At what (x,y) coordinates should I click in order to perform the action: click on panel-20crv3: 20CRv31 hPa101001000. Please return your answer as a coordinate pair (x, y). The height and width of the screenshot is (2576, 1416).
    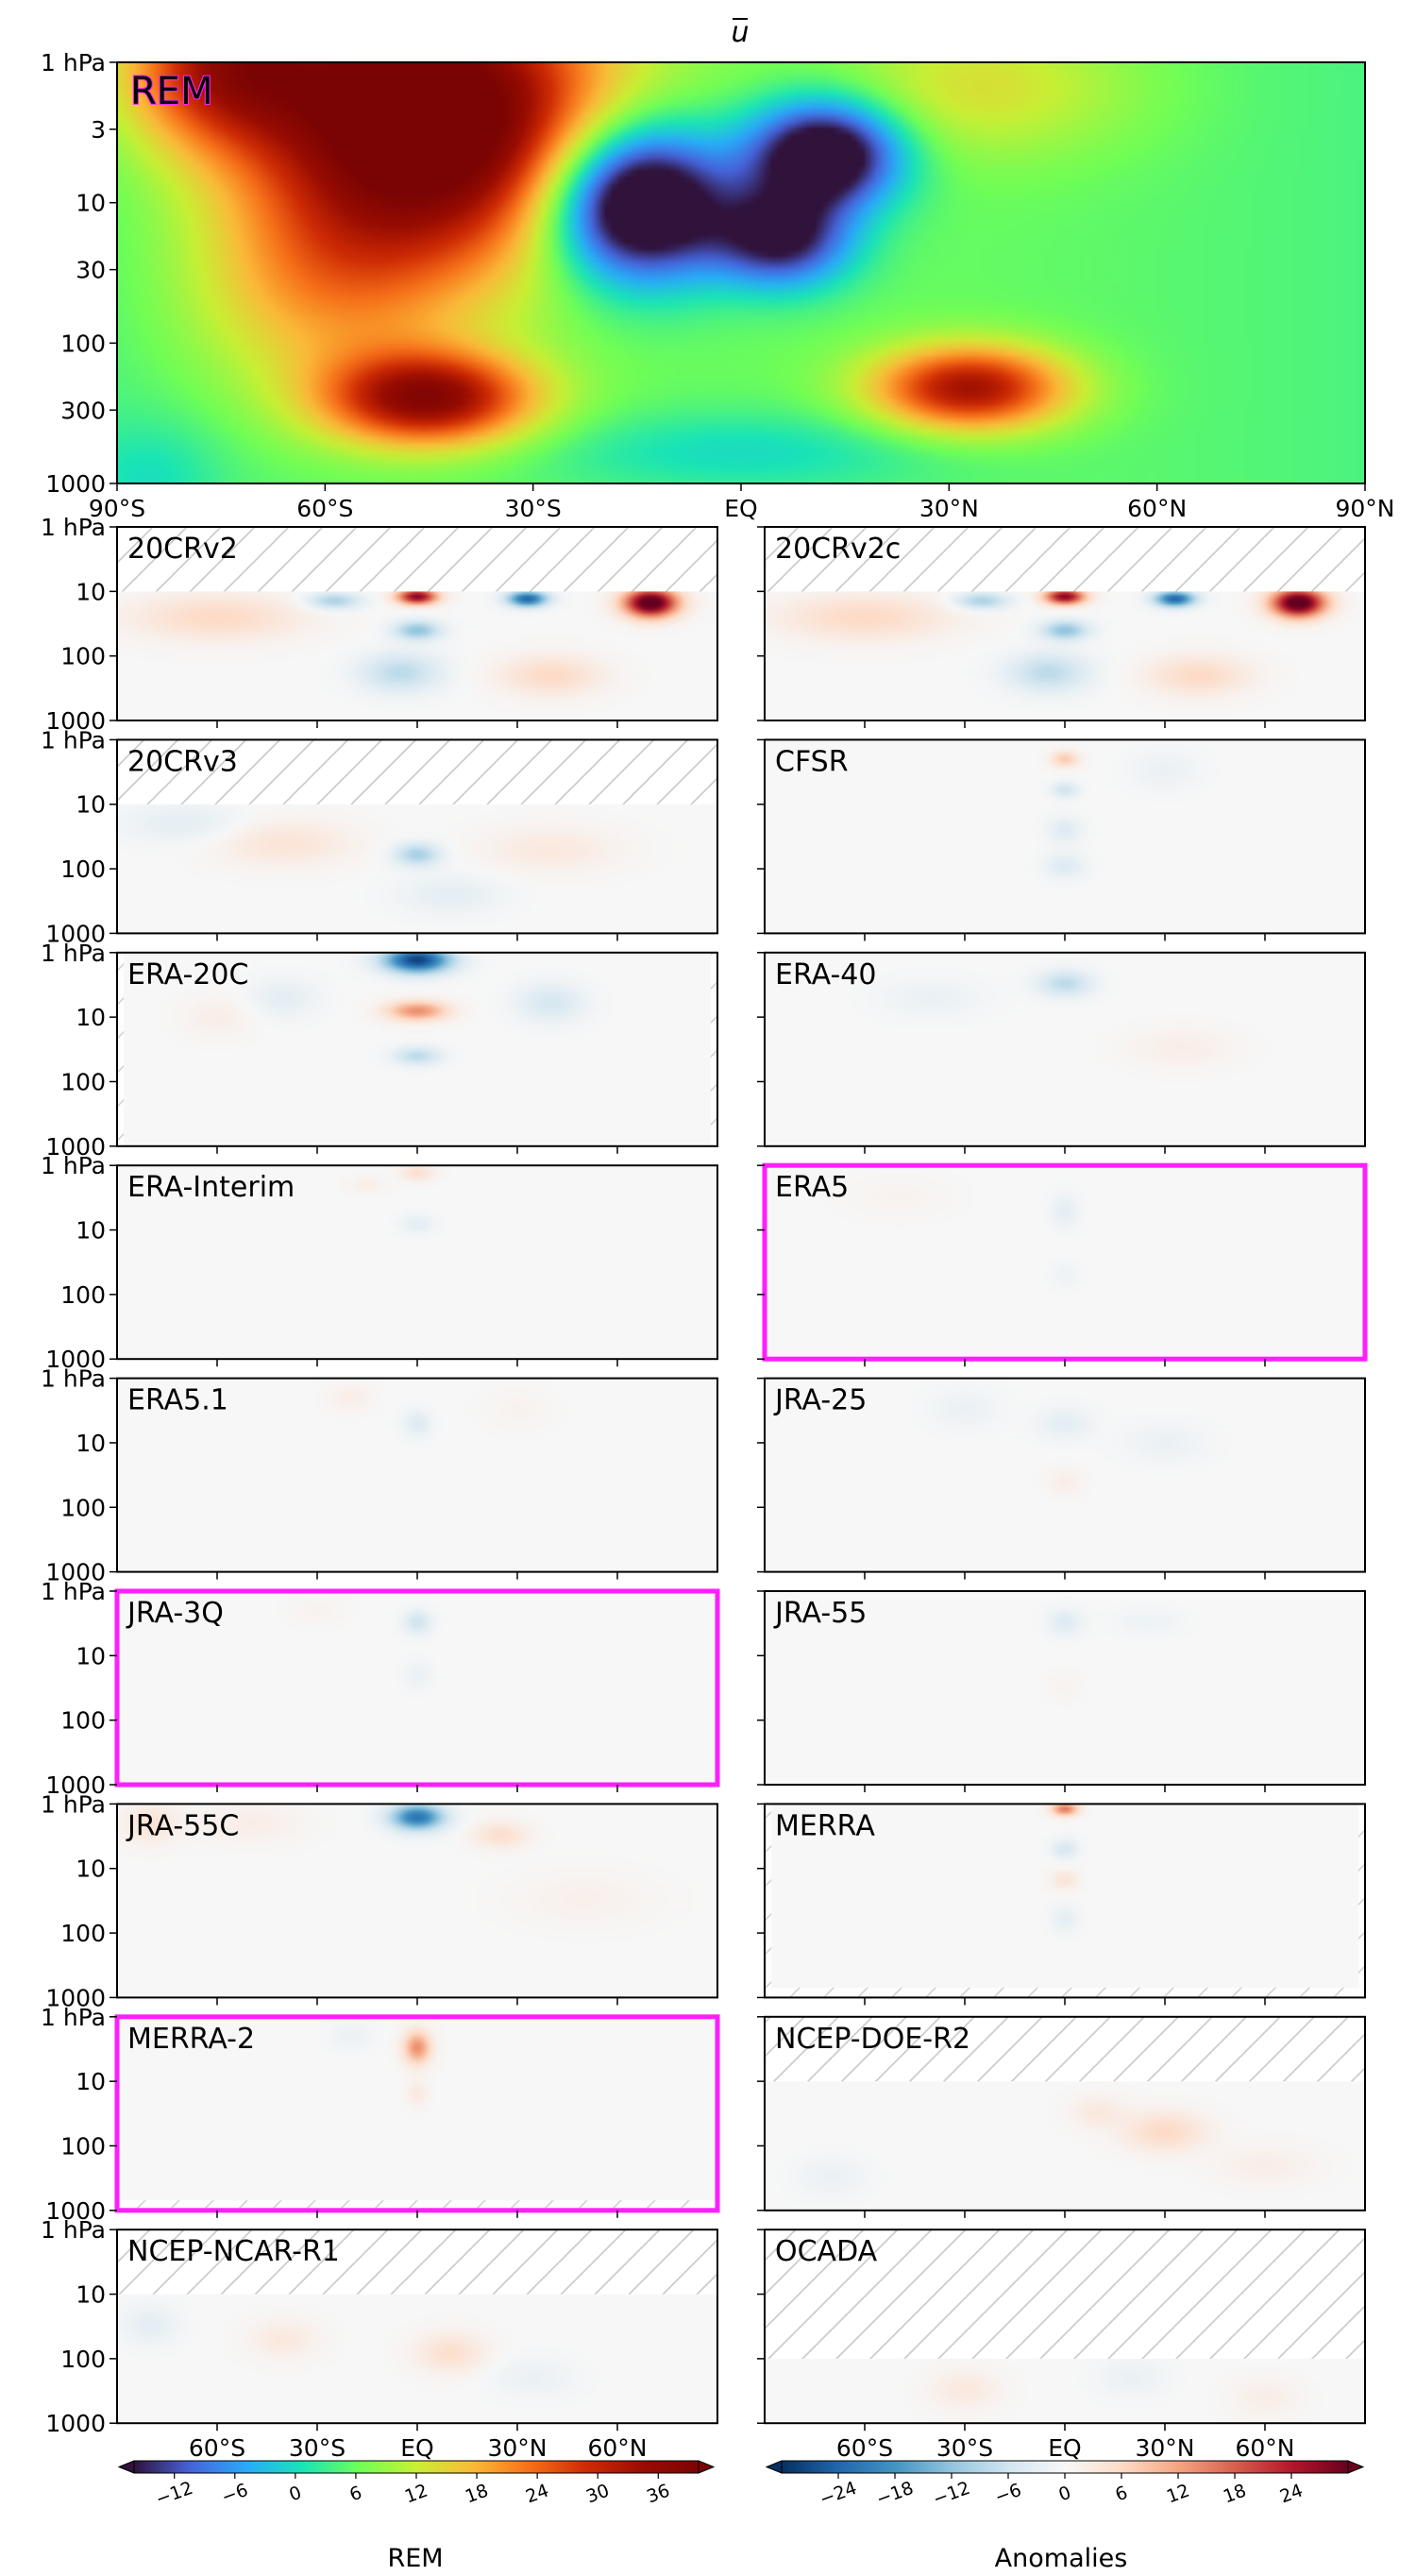
    Looking at the image, I should click on (379, 836).